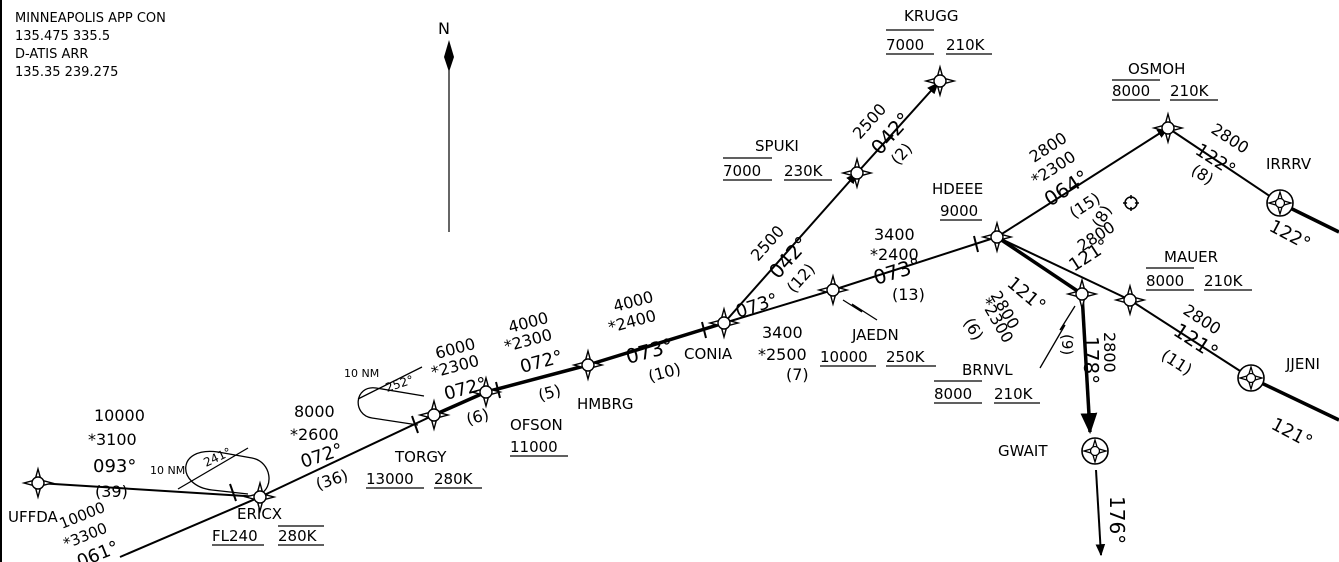  I want to click on fix-mauer-speed: 210K, so click(1224, 281).